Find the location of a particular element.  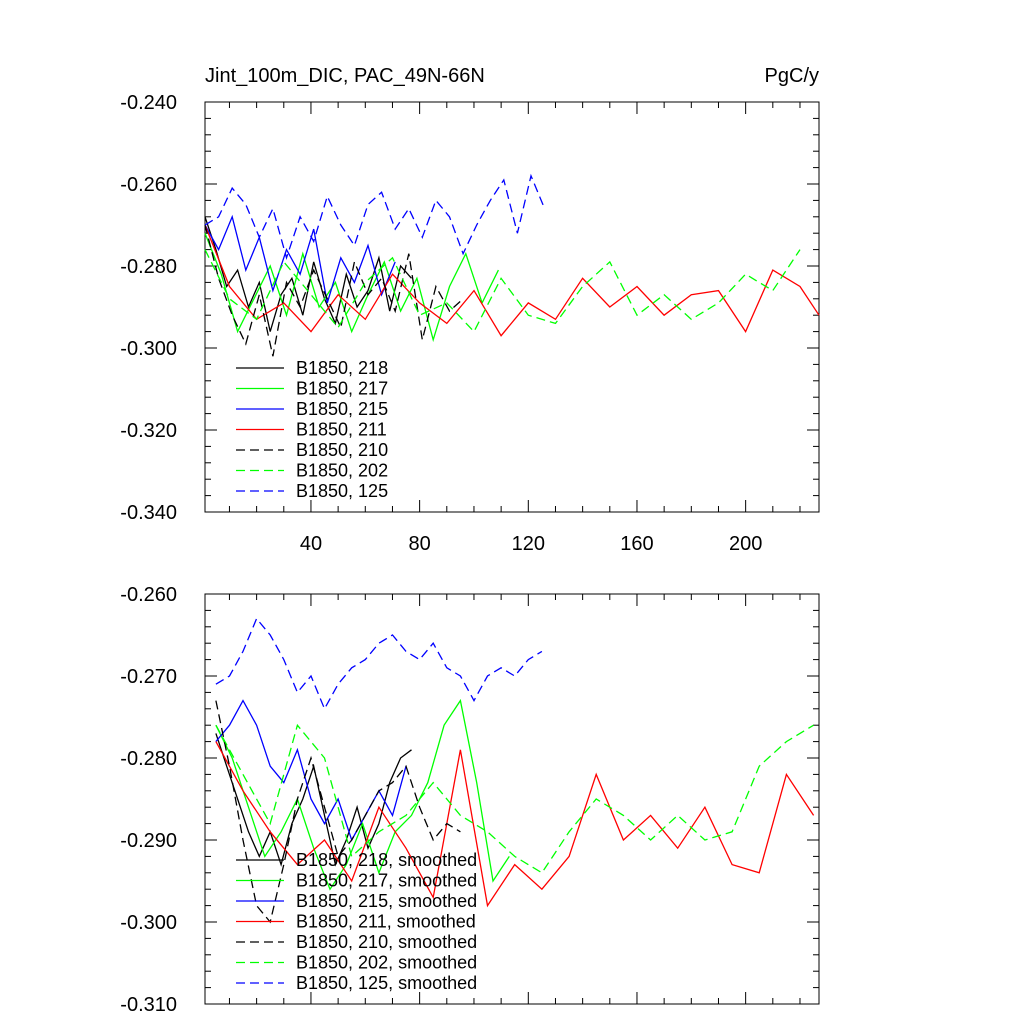

legend-label: B1850, 202, smoothed is located at coordinates (386, 963).